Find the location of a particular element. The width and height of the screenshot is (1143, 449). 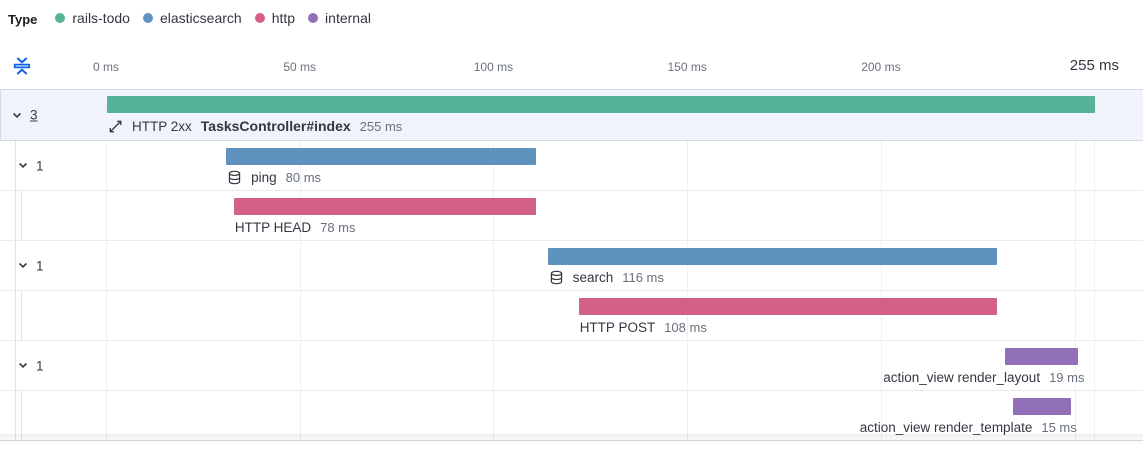

span-duration: 108 ms is located at coordinates (685, 327).